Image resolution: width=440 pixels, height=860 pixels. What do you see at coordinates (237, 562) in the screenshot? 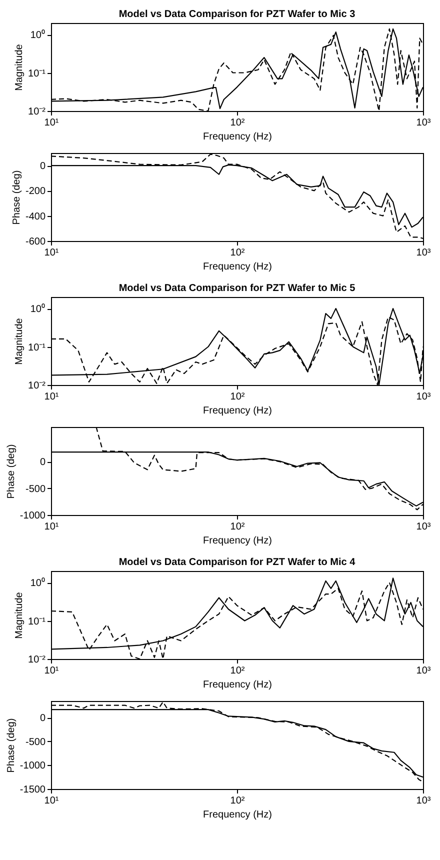
I see `chart-title: Model vs Data Comparison for PZT Wafer to Mic 4` at bounding box center [237, 562].